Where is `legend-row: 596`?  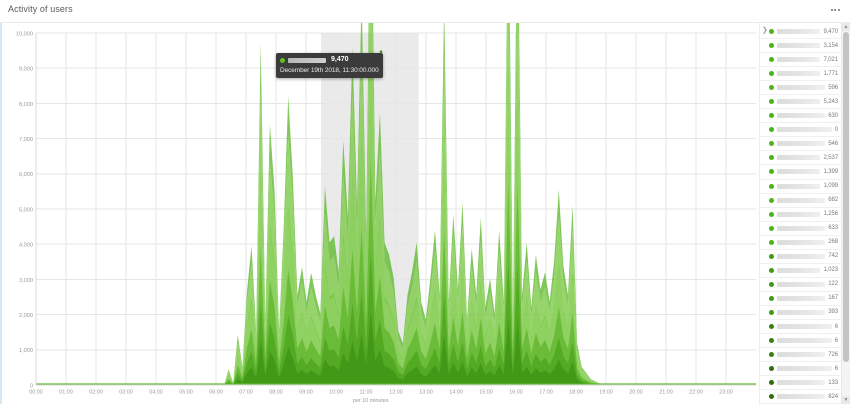
legend-row: 596 is located at coordinates (800, 88).